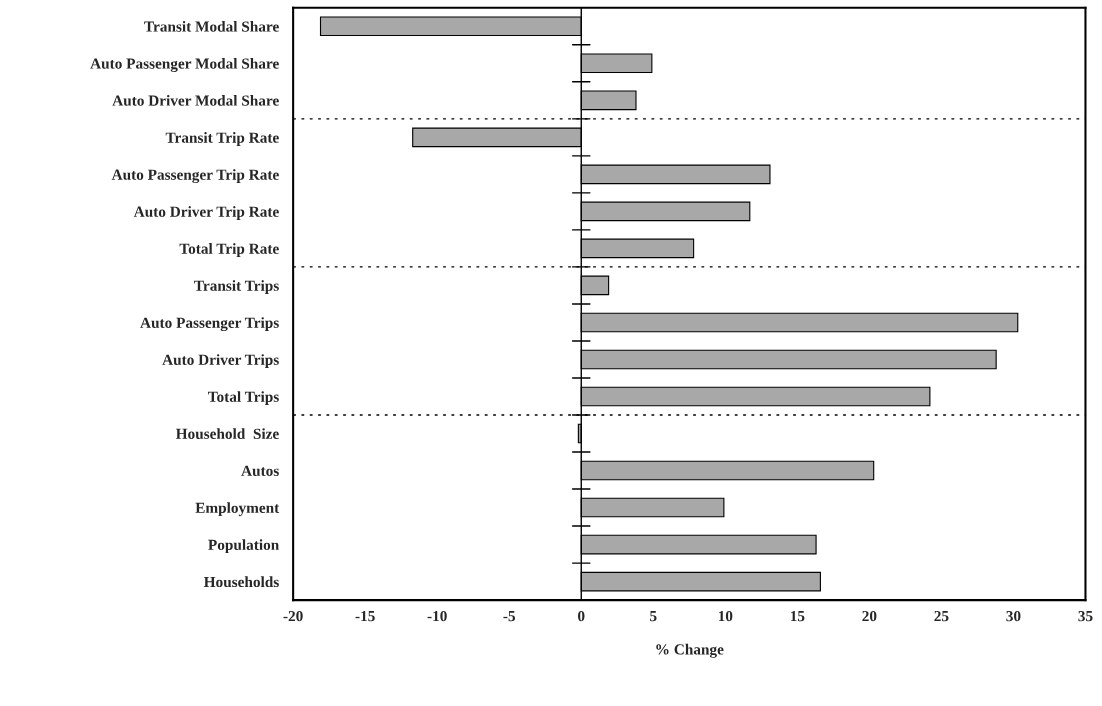 Image resolution: width=1102 pixels, height=706 pixels. What do you see at coordinates (241, 582) in the screenshot?
I see `y-tick-label: Households` at bounding box center [241, 582].